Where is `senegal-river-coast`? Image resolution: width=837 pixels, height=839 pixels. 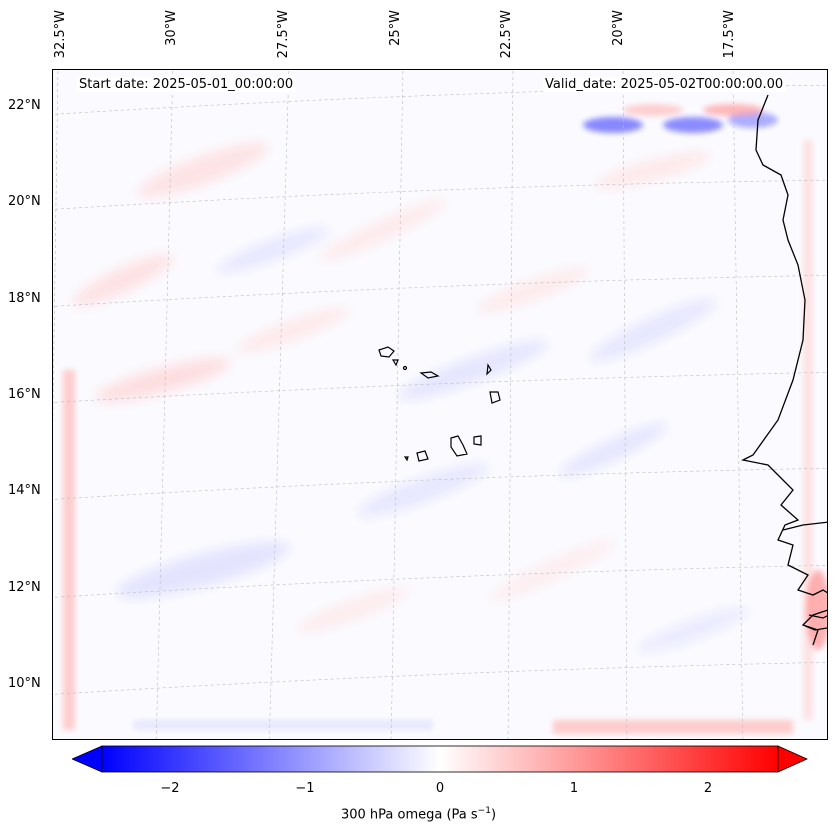 senegal-river-coast is located at coordinates (804, 526).